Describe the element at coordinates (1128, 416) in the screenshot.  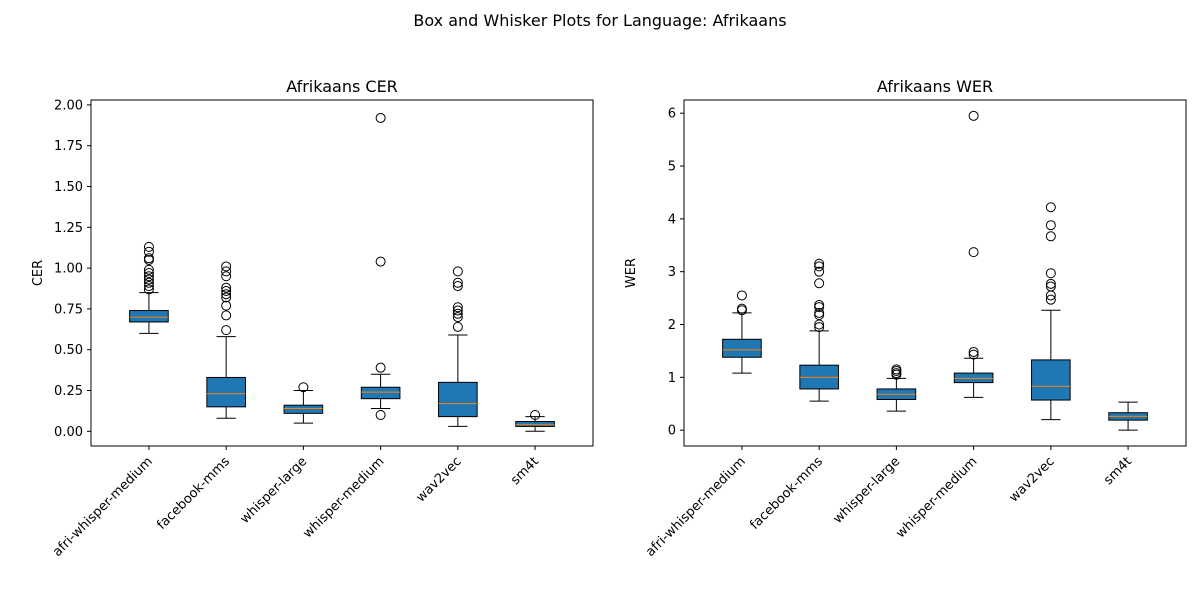
I see `wer-box-sm4t` at that location.